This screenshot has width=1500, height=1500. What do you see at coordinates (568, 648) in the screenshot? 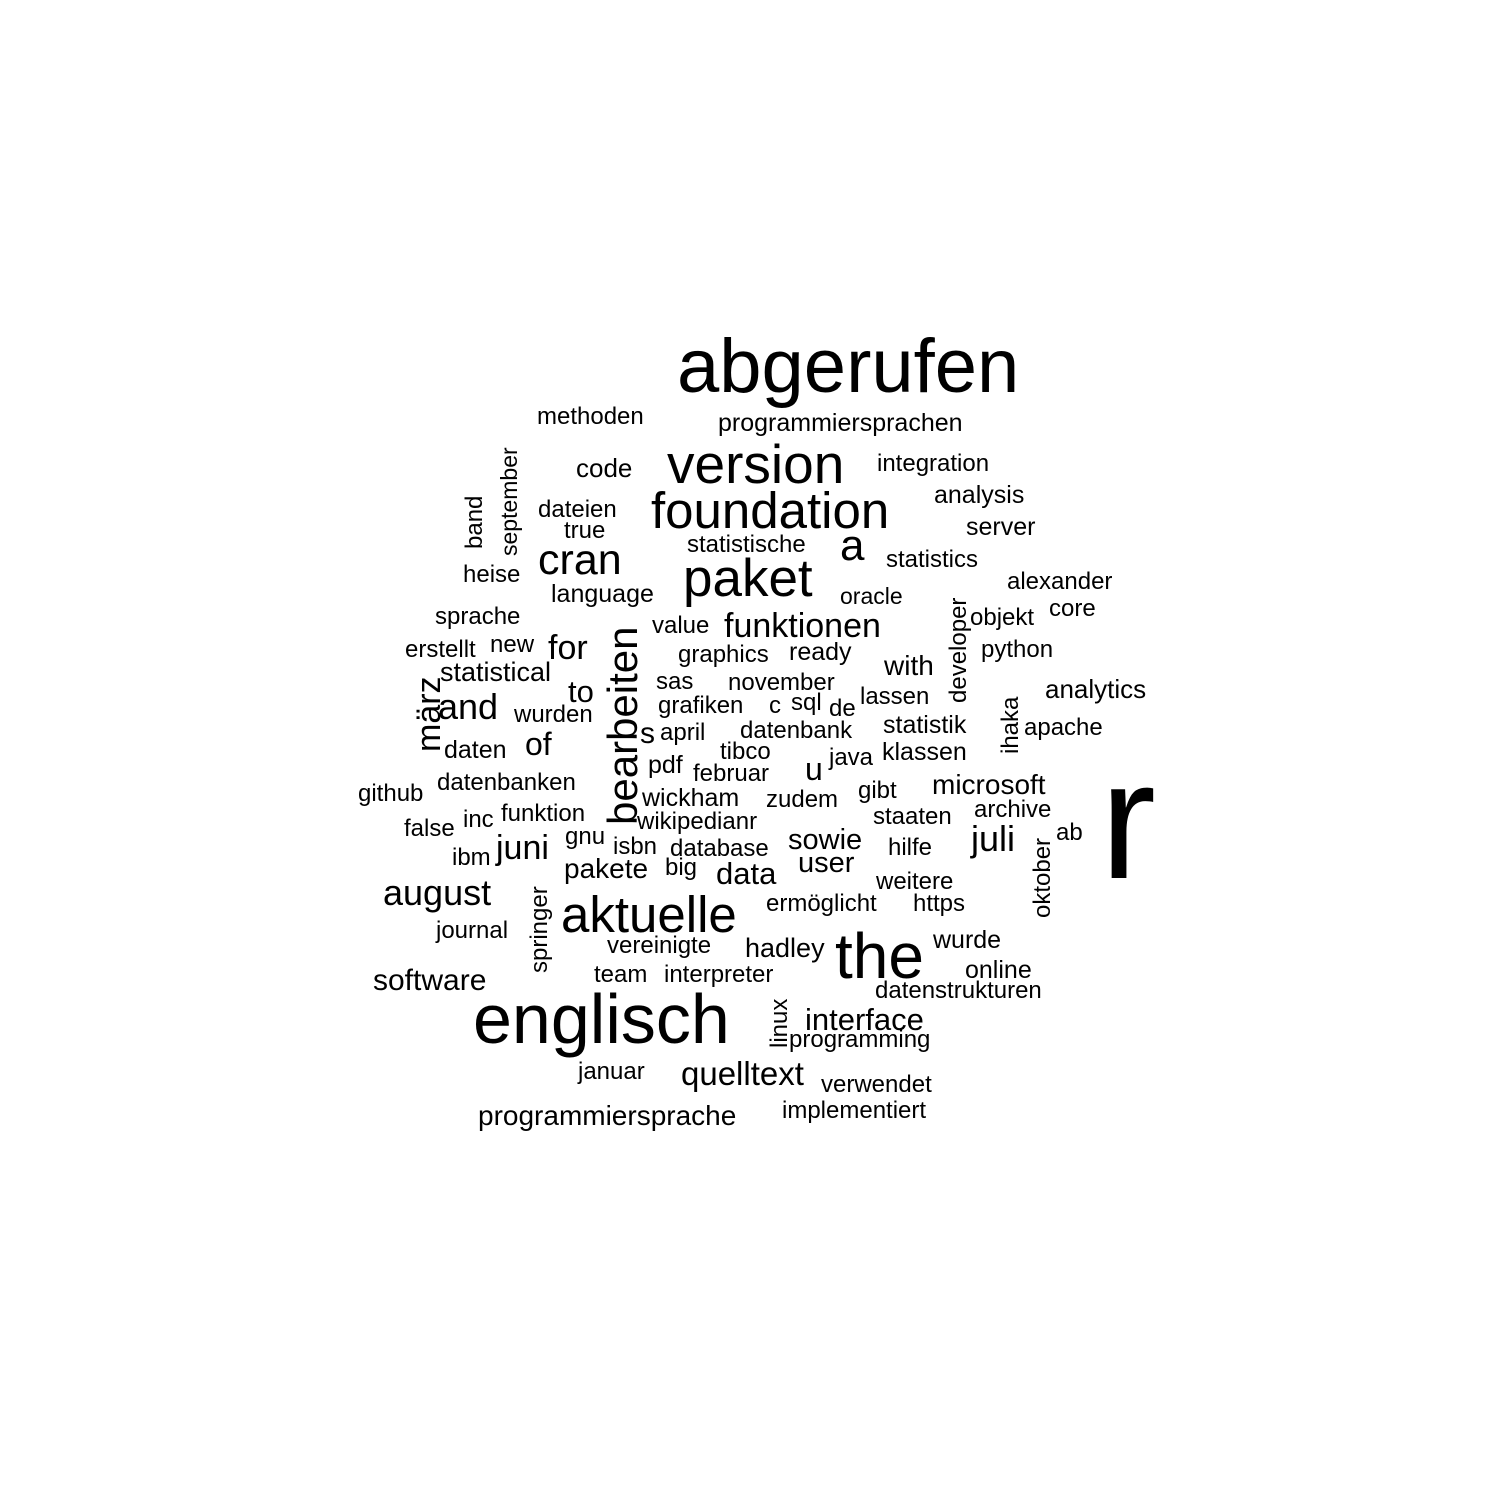
I see `word: for` at bounding box center [568, 648].